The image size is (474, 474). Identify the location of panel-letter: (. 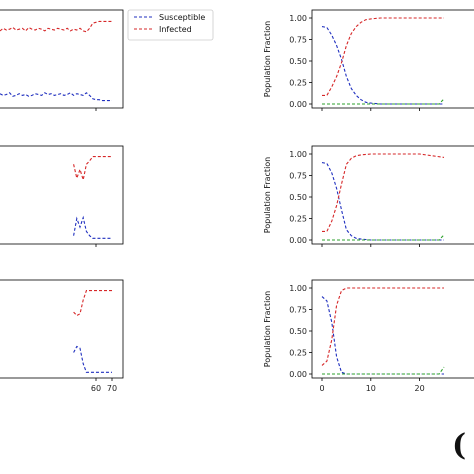
(459, 445).